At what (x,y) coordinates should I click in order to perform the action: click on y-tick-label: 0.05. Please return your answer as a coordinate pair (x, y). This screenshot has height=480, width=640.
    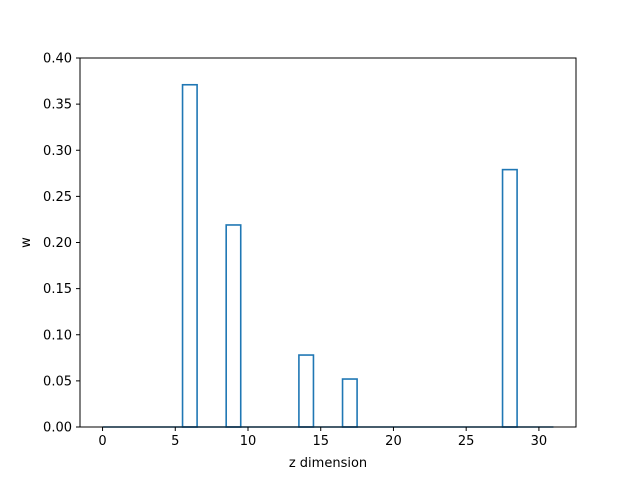
    Looking at the image, I should click on (57, 381).